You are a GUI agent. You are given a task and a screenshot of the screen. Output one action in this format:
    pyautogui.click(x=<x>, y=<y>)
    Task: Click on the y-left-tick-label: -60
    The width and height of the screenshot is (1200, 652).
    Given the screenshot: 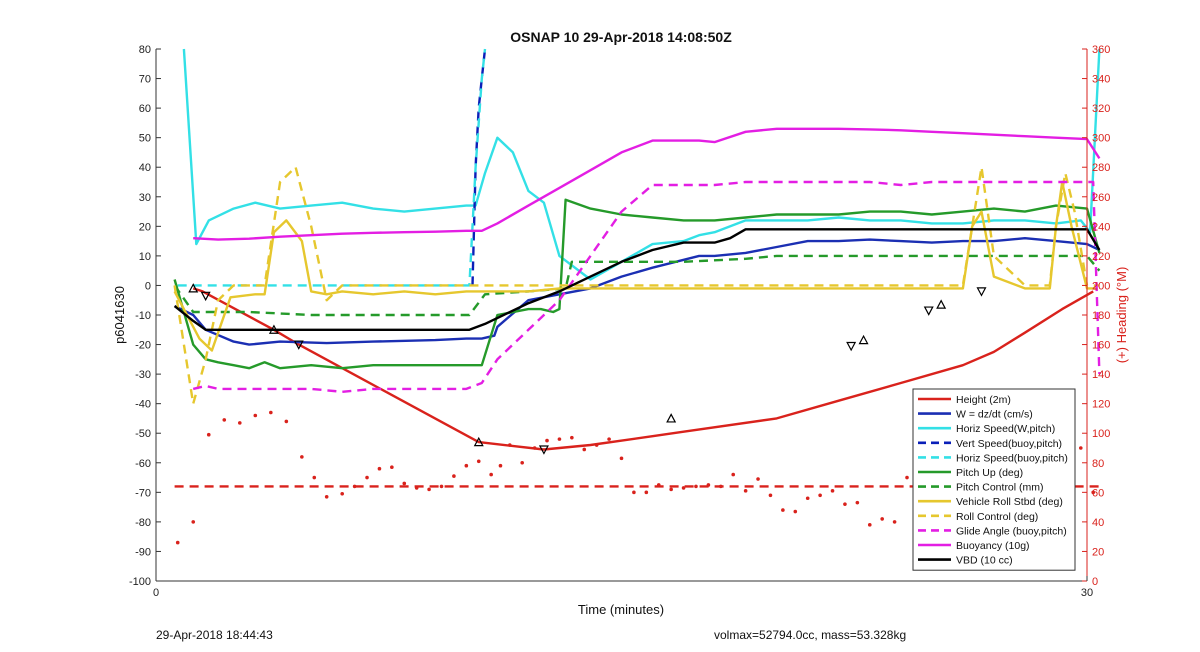 What is the action you would take?
    pyautogui.click(x=143, y=464)
    